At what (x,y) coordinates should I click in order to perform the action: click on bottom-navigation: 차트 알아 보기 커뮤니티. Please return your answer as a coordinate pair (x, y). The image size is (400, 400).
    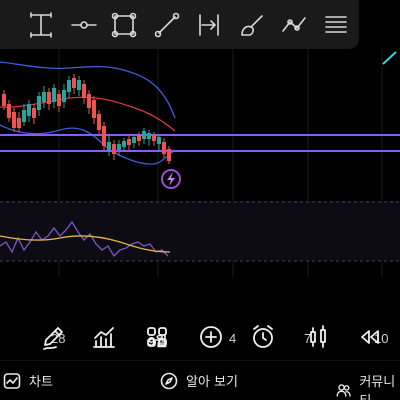
    Looking at the image, I should click on (200, 380).